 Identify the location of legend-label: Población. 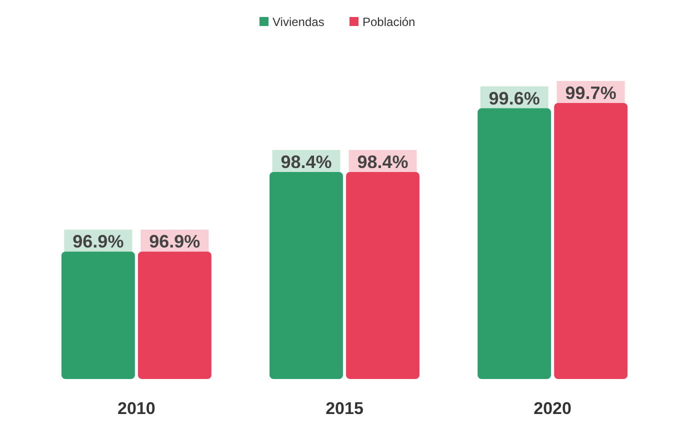
(389, 22).